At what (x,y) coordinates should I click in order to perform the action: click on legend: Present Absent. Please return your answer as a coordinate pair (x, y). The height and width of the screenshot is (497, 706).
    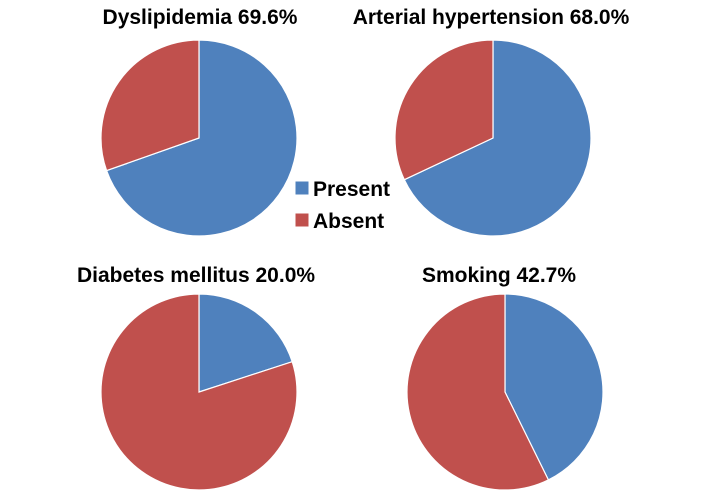
    Looking at the image, I should click on (342, 205).